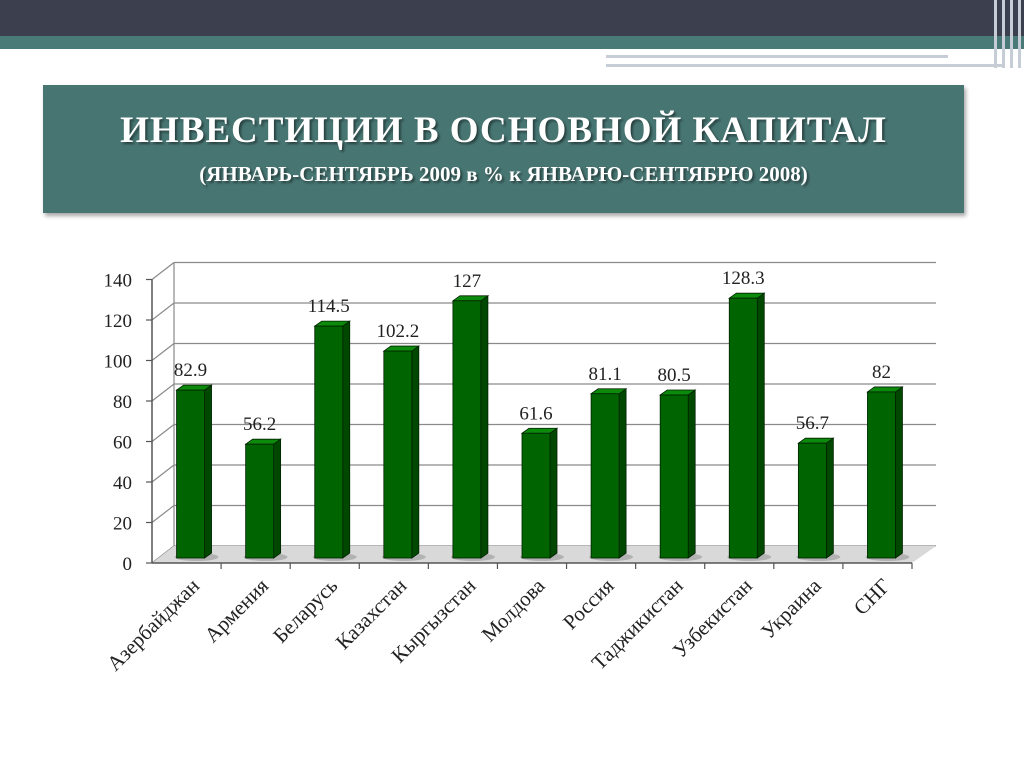 The image size is (1024, 768). Describe the element at coordinates (122, 402) in the screenshot. I see `y-tick-label: 80` at that location.